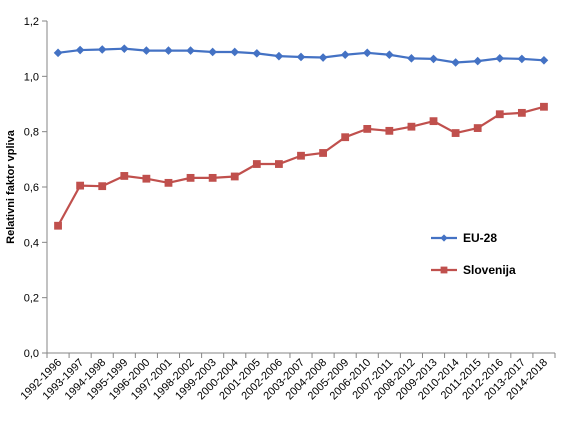  Describe the element at coordinates (31, 77) in the screenshot. I see `y-tick-label: 1,0` at that location.